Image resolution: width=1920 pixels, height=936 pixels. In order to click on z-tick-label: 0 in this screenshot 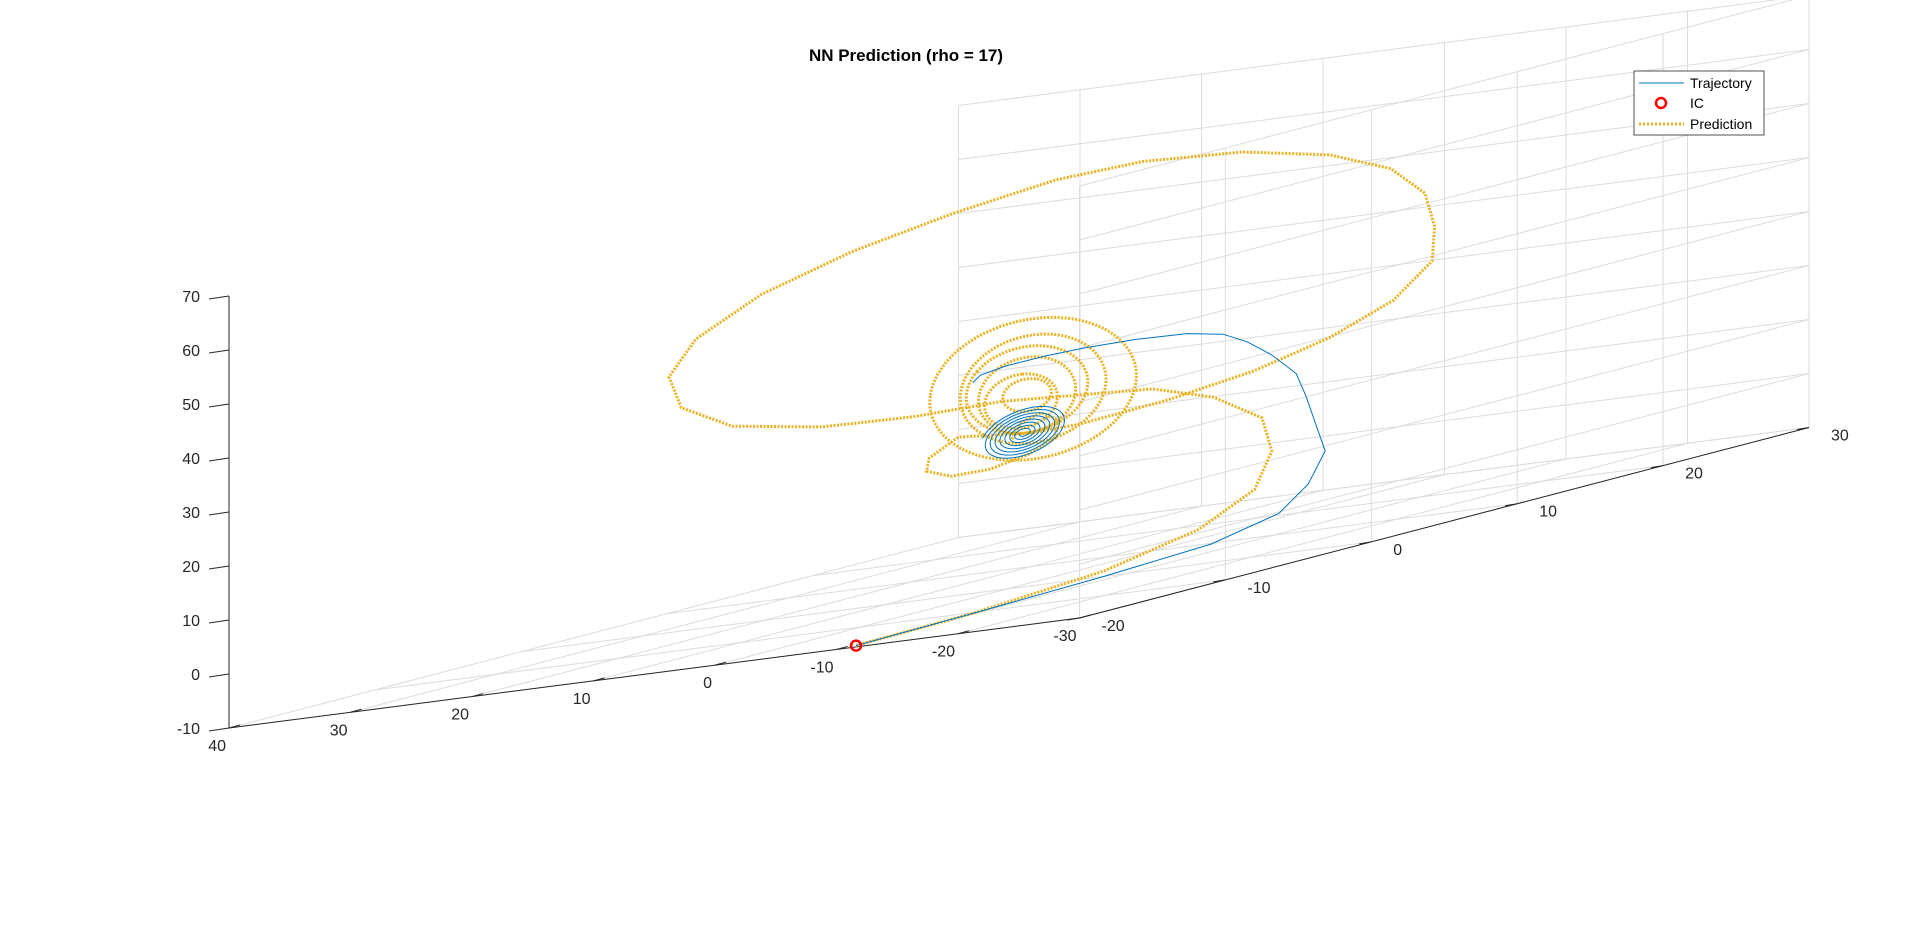, I will do `click(195, 675)`.